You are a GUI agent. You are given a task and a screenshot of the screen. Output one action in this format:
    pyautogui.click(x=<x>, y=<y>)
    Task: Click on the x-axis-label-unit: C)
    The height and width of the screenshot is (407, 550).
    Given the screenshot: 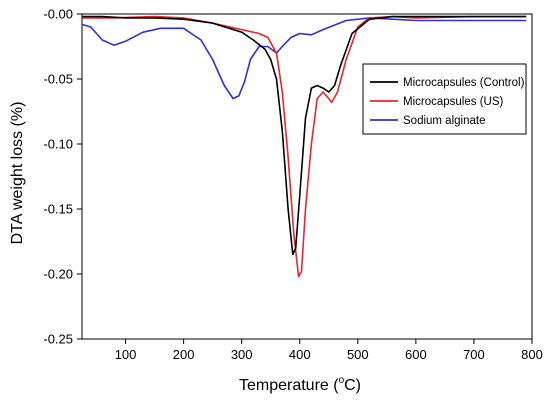 What is the action you would take?
    pyautogui.click(x=352, y=385)
    